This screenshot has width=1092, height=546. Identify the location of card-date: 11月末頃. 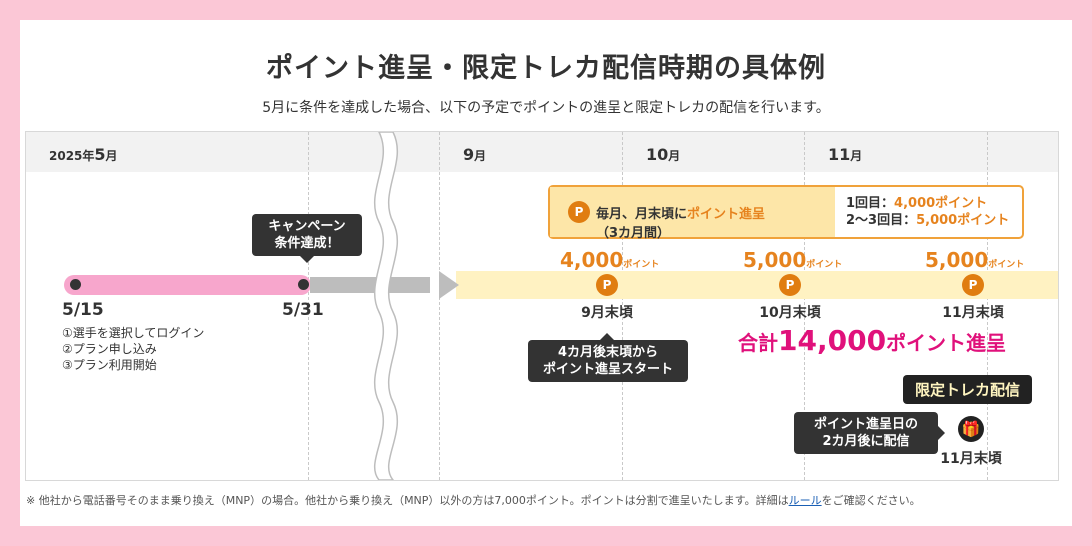
(971, 459).